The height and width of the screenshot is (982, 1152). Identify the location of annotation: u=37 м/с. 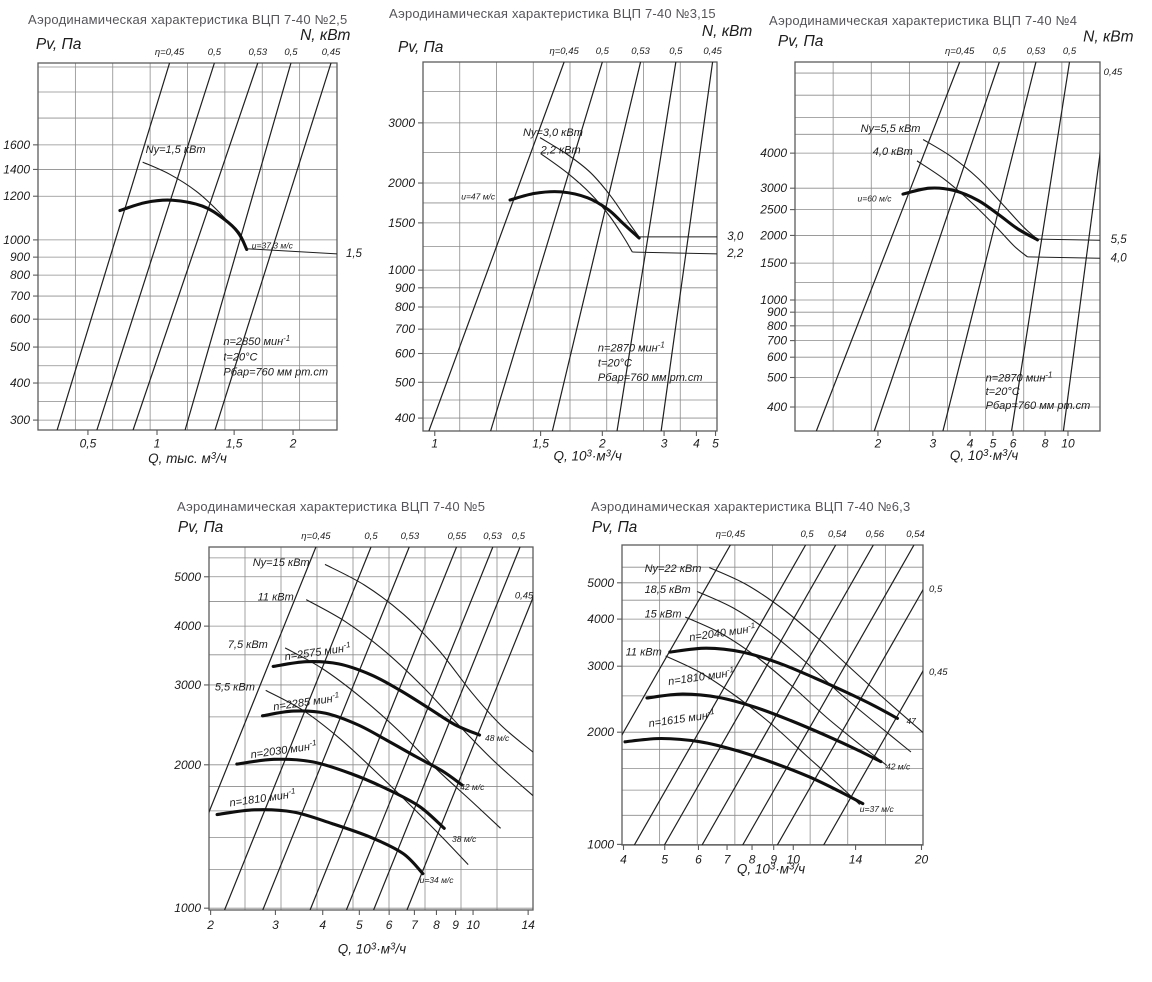
(877, 809).